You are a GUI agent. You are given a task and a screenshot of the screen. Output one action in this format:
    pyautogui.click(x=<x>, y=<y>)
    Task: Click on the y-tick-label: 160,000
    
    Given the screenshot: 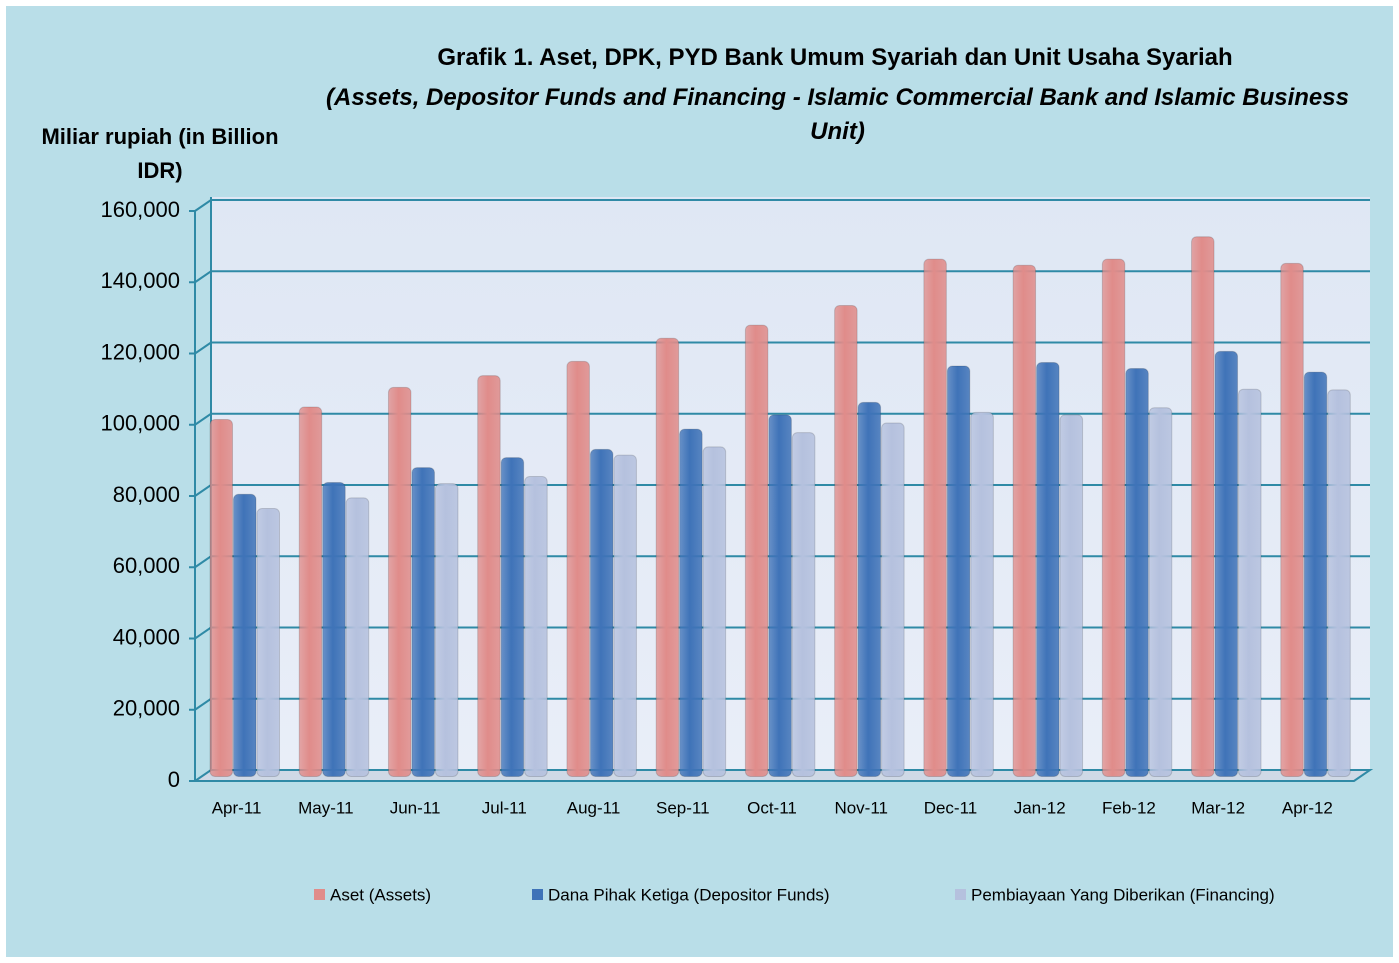 What is the action you would take?
    pyautogui.click(x=140, y=209)
    